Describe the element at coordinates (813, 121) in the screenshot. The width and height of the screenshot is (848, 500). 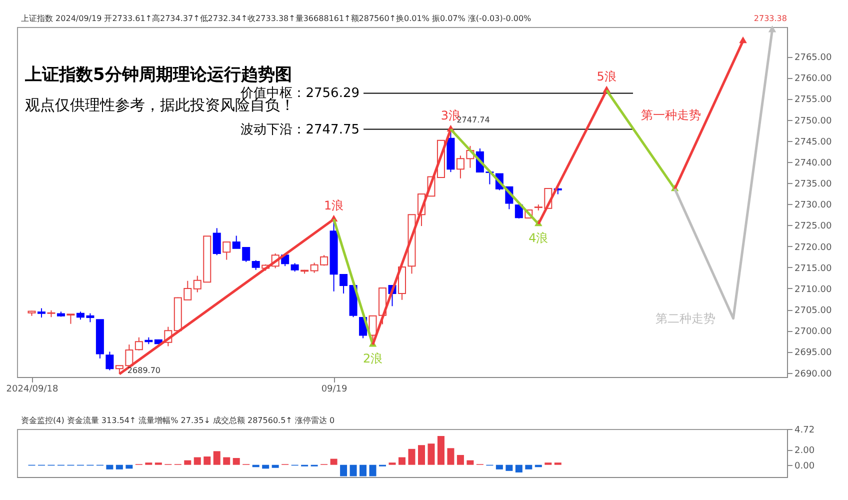
I see `y-tick-label: 2750.00` at that location.